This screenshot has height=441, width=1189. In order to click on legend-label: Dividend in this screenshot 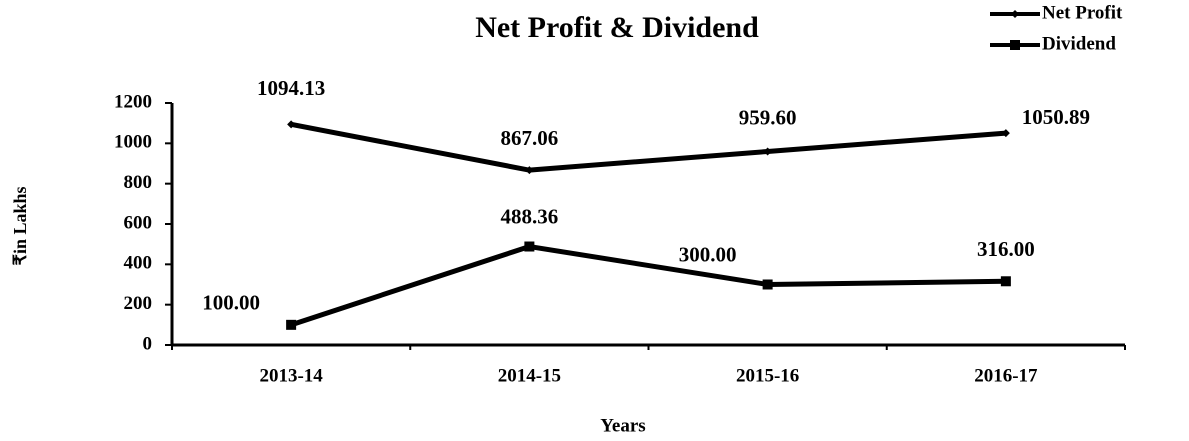, I will do `click(1079, 43)`.